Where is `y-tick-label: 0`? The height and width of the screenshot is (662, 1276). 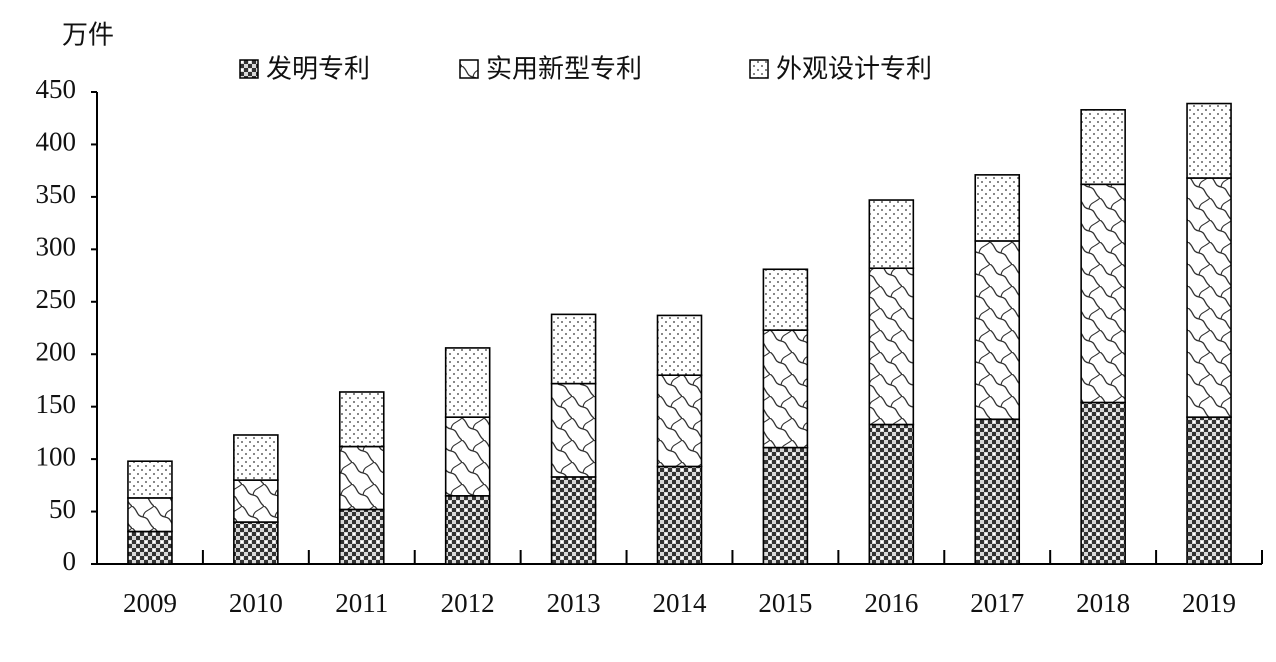
y-tick-label: 0 is located at coordinates (70, 561).